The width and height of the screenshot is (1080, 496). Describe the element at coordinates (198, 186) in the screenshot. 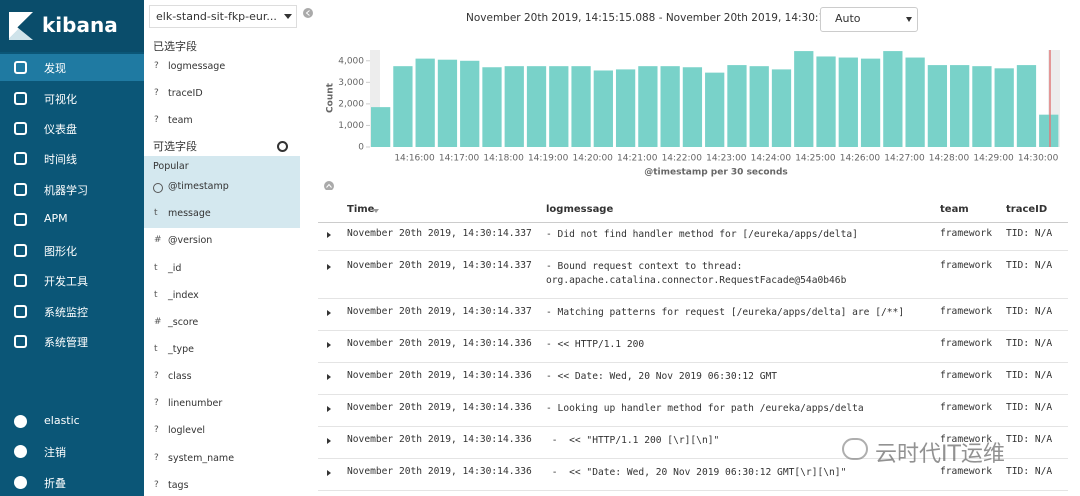

I see `field-name: @timestamp` at that location.